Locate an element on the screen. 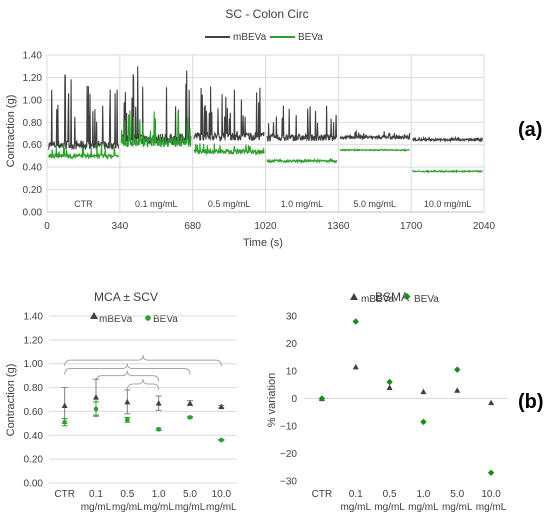  chart-a-xtick-label: 0 is located at coordinates (47, 226).